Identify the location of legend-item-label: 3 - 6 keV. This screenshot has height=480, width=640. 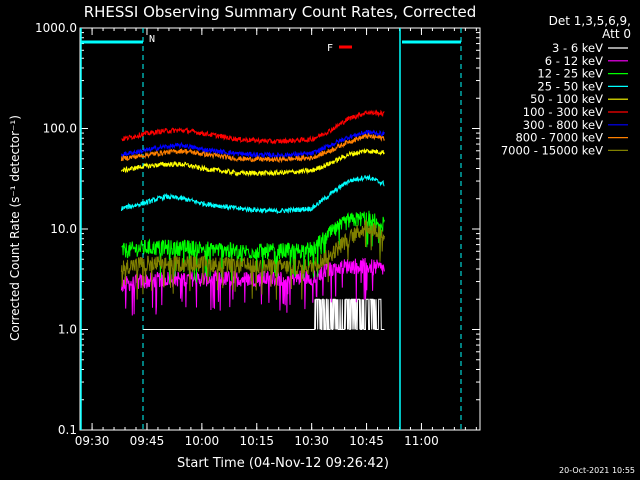
(577, 48).